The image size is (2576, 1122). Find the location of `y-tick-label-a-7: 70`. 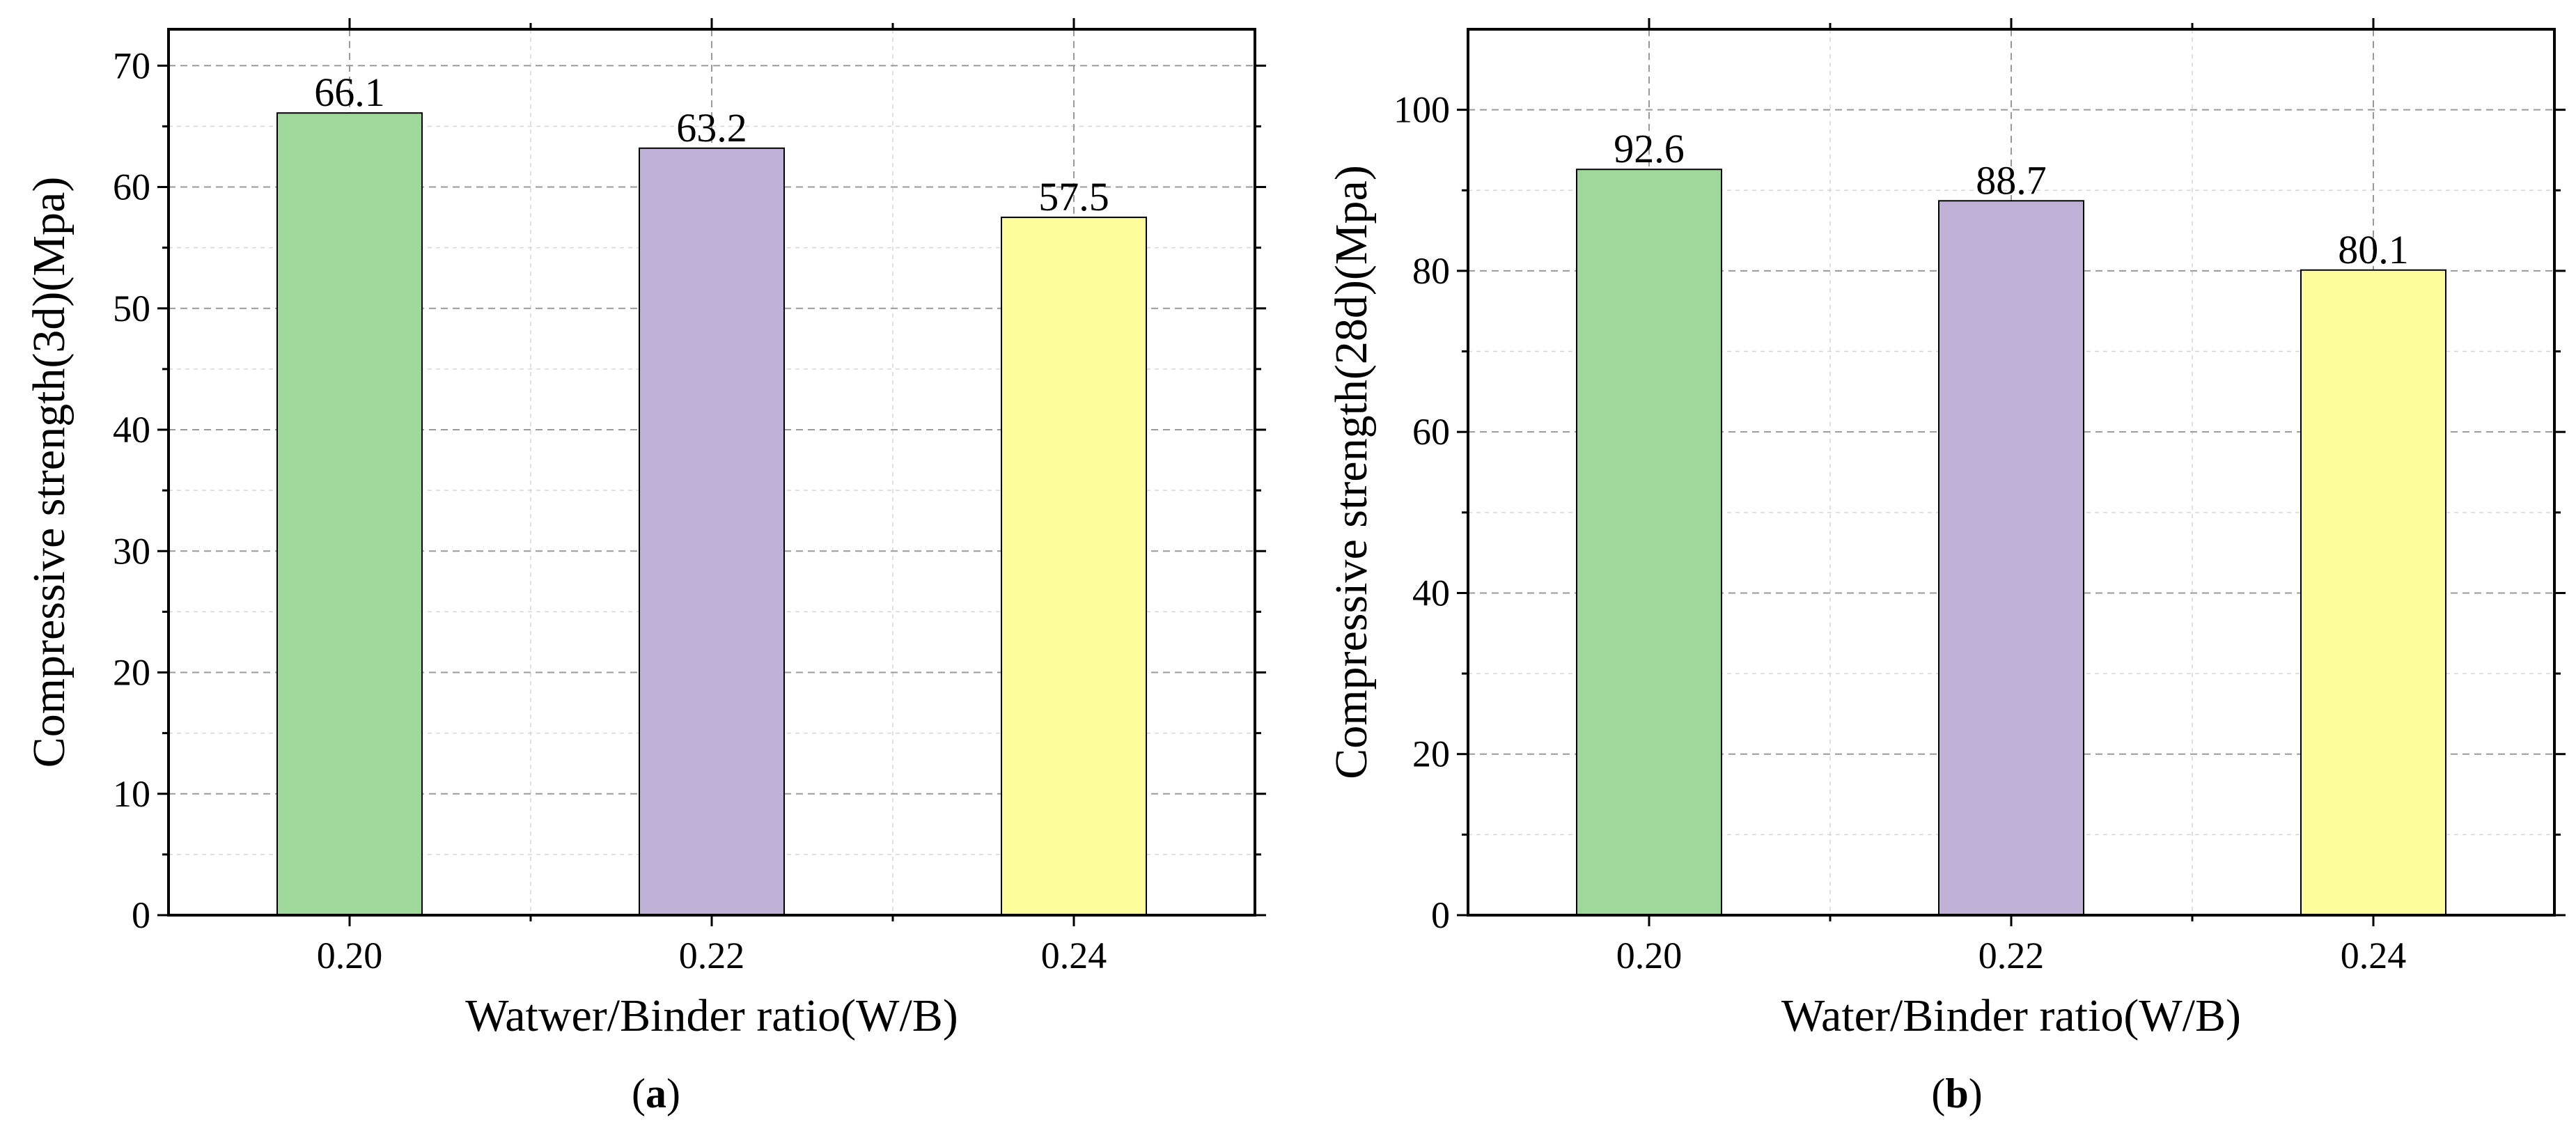

y-tick-label-a-7: 70 is located at coordinates (131, 65).